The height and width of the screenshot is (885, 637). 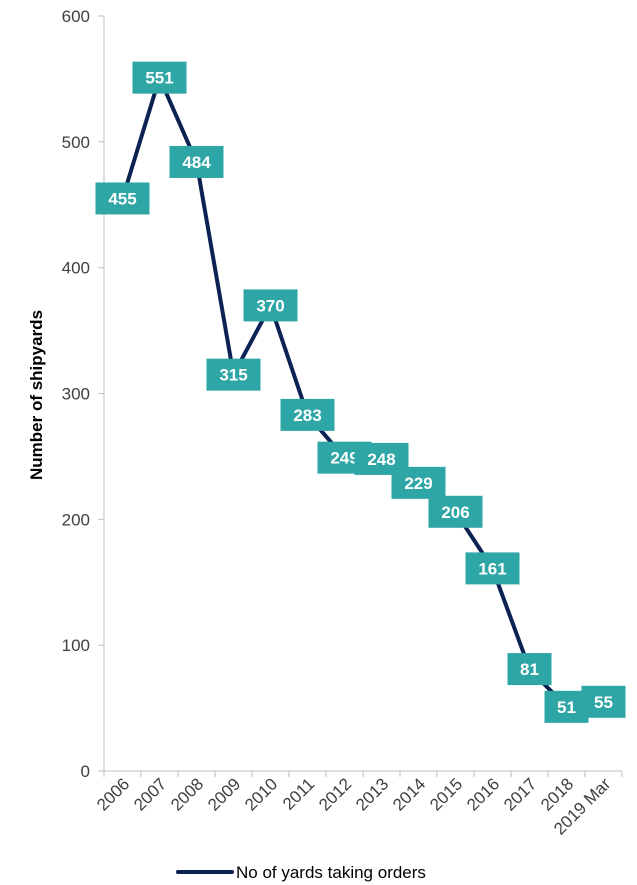 What do you see at coordinates (261, 794) in the screenshot?
I see `x-tick-label: 2010` at bounding box center [261, 794].